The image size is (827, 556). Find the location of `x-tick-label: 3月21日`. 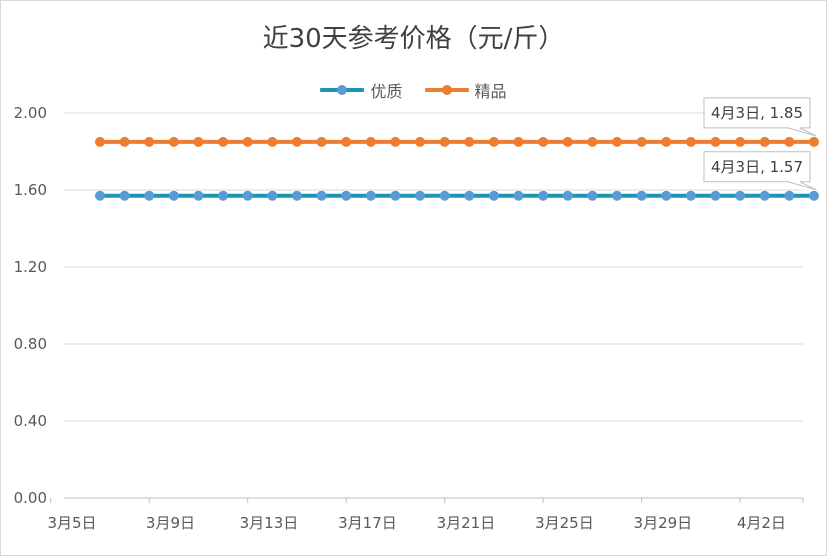

x-tick-label: 3月21日 is located at coordinates (466, 523).